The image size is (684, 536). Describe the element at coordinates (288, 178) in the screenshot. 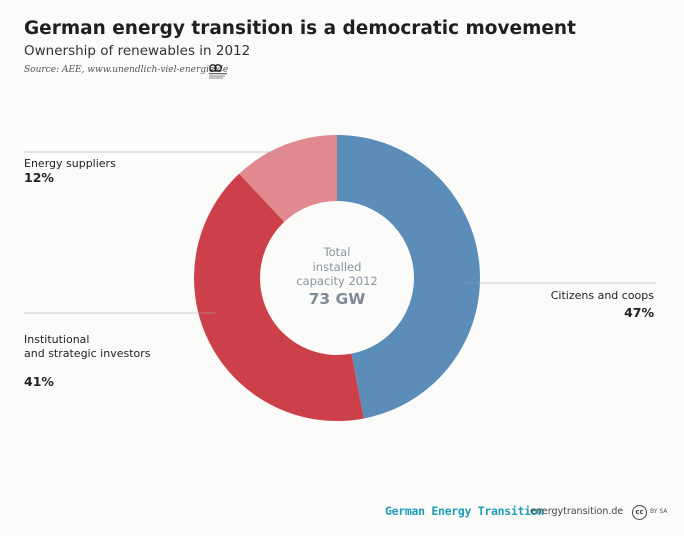

I see `slice-energy-suppliers` at that location.